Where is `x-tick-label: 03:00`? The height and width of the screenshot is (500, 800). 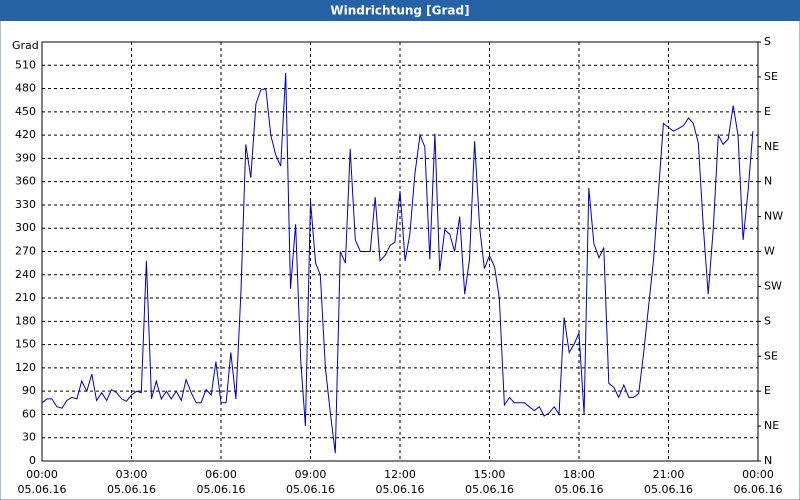
x-tick-label: 03:00 is located at coordinates (132, 474).